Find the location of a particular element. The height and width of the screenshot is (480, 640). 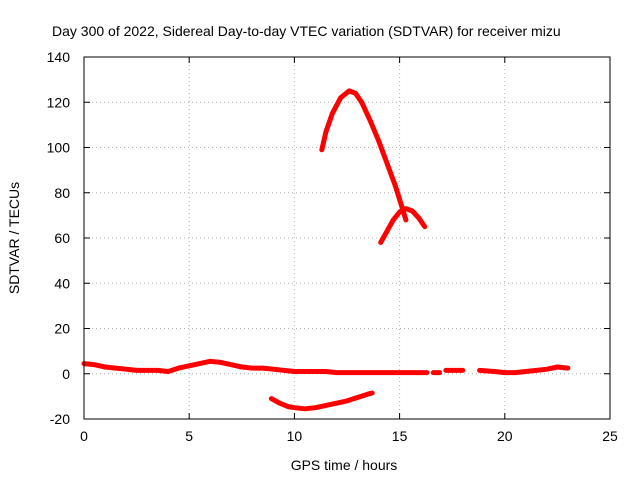

series-line-secondary-arc is located at coordinates (403, 225).